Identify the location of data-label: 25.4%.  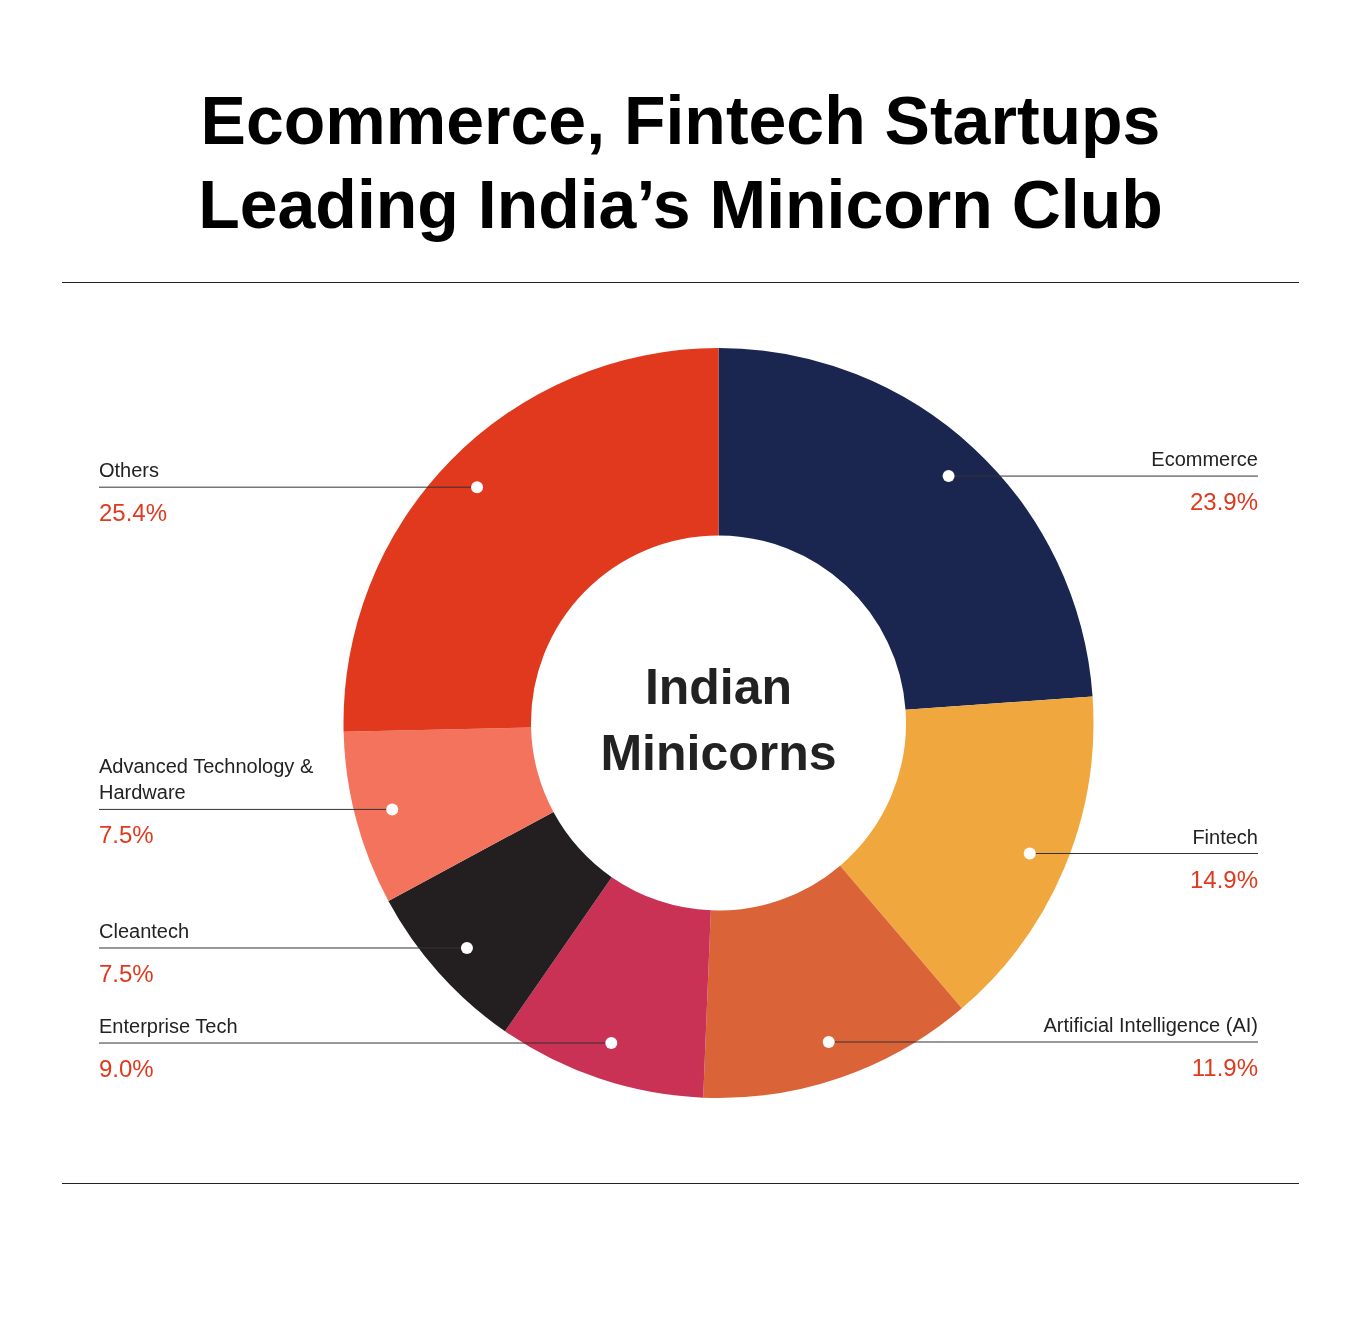
(133, 513).